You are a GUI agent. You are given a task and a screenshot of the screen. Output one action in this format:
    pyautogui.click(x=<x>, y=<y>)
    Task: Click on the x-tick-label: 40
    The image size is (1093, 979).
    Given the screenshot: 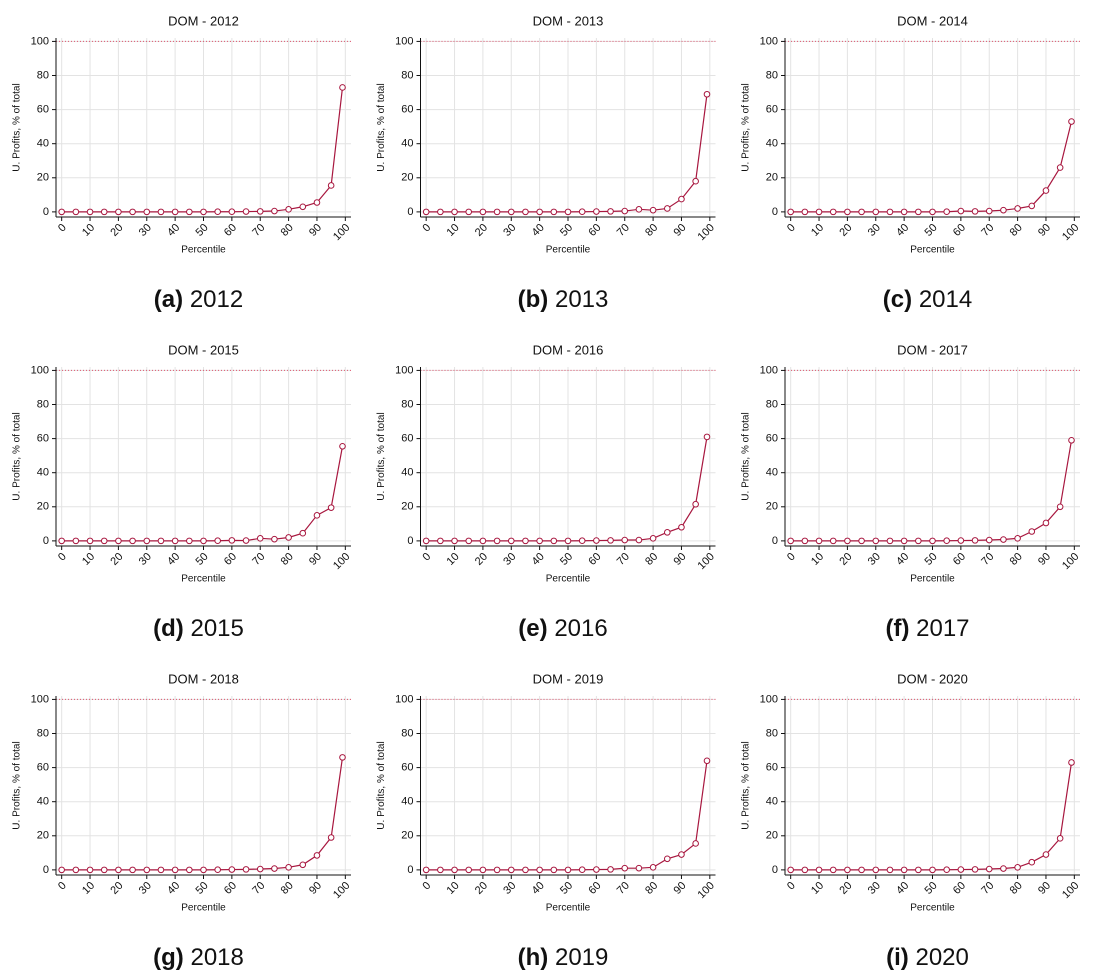 What is the action you would take?
    pyautogui.click(x=902, y=888)
    